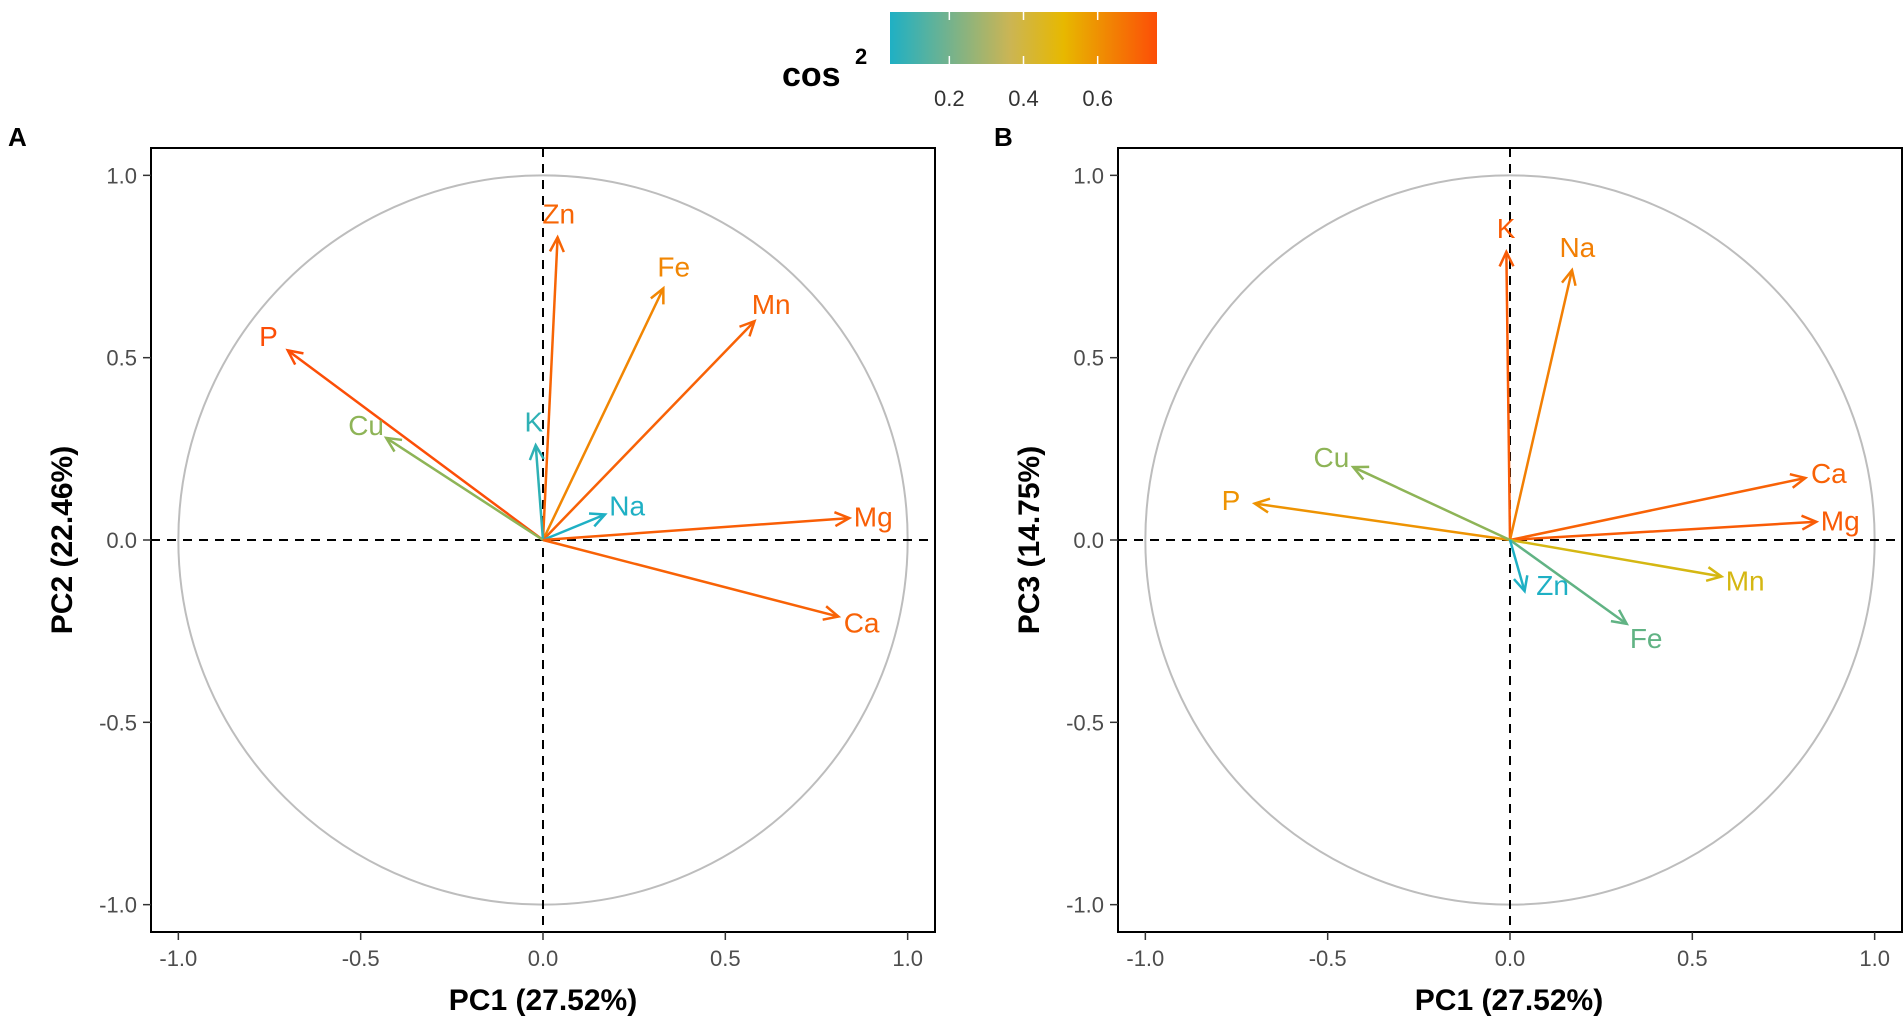 The width and height of the screenshot is (1904, 1030). I want to click on variable-label-p: P, so click(1231, 500).